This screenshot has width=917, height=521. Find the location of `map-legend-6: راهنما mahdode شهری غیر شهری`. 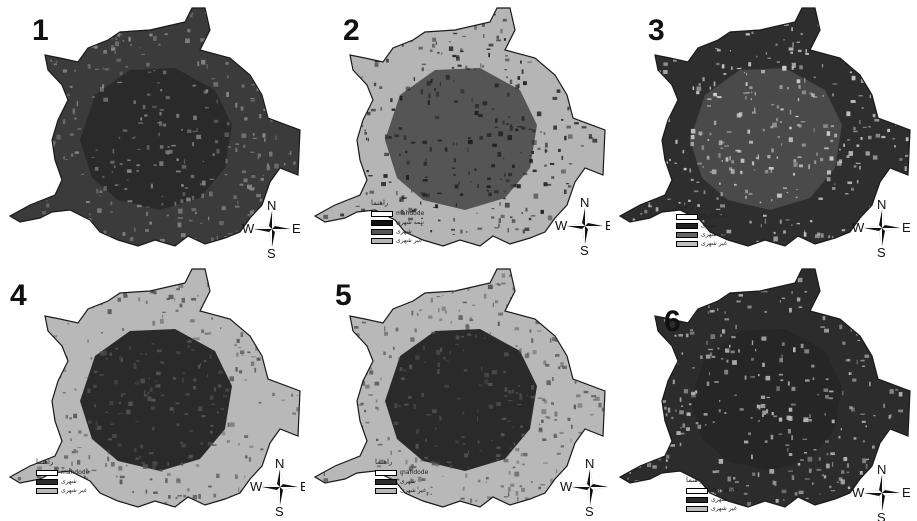

map-legend-6: راهنما mahdode شهری غیر شهری is located at coordinates (712, 495).